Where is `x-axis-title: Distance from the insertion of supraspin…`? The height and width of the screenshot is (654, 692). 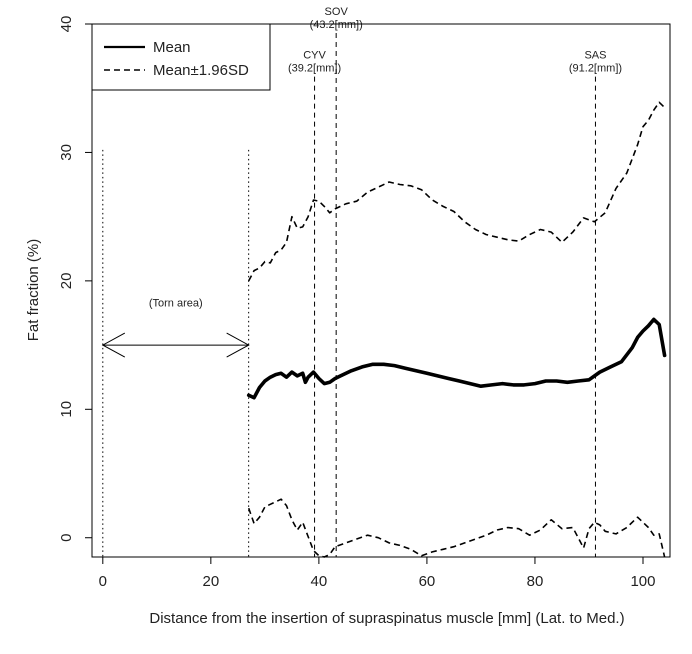
x-axis-title: Distance from the insertion of supraspin… is located at coordinates (386, 618).